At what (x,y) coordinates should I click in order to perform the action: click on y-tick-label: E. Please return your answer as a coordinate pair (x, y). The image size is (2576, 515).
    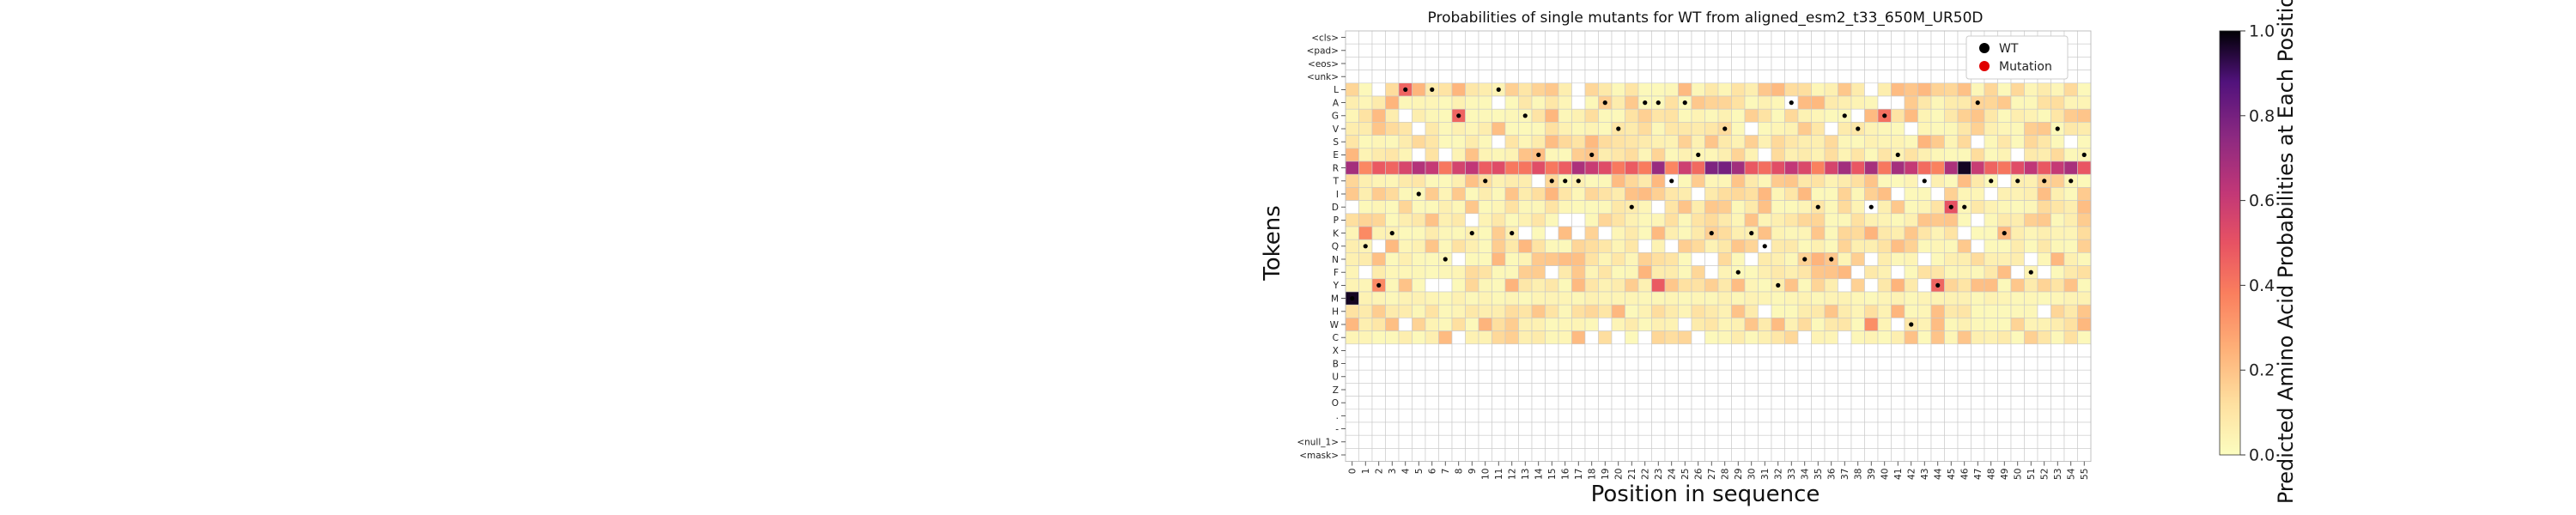
    Looking at the image, I should click on (1336, 155).